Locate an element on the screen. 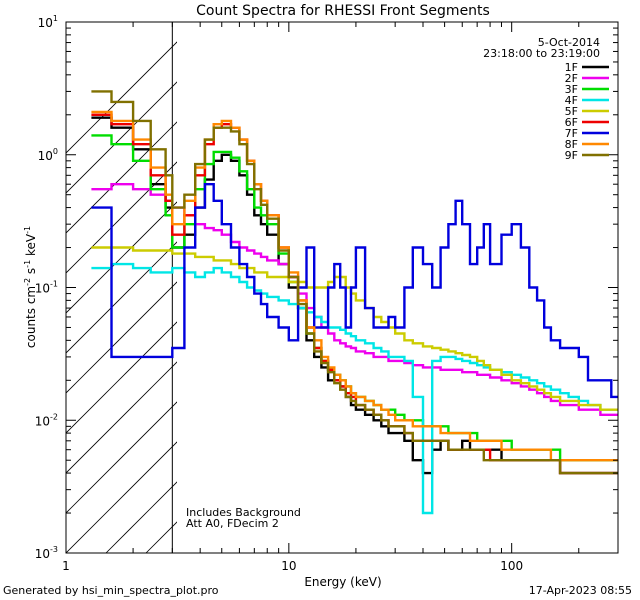 The height and width of the screenshot is (600, 640). x-axis-label: Energy (keV) is located at coordinates (342, 582).